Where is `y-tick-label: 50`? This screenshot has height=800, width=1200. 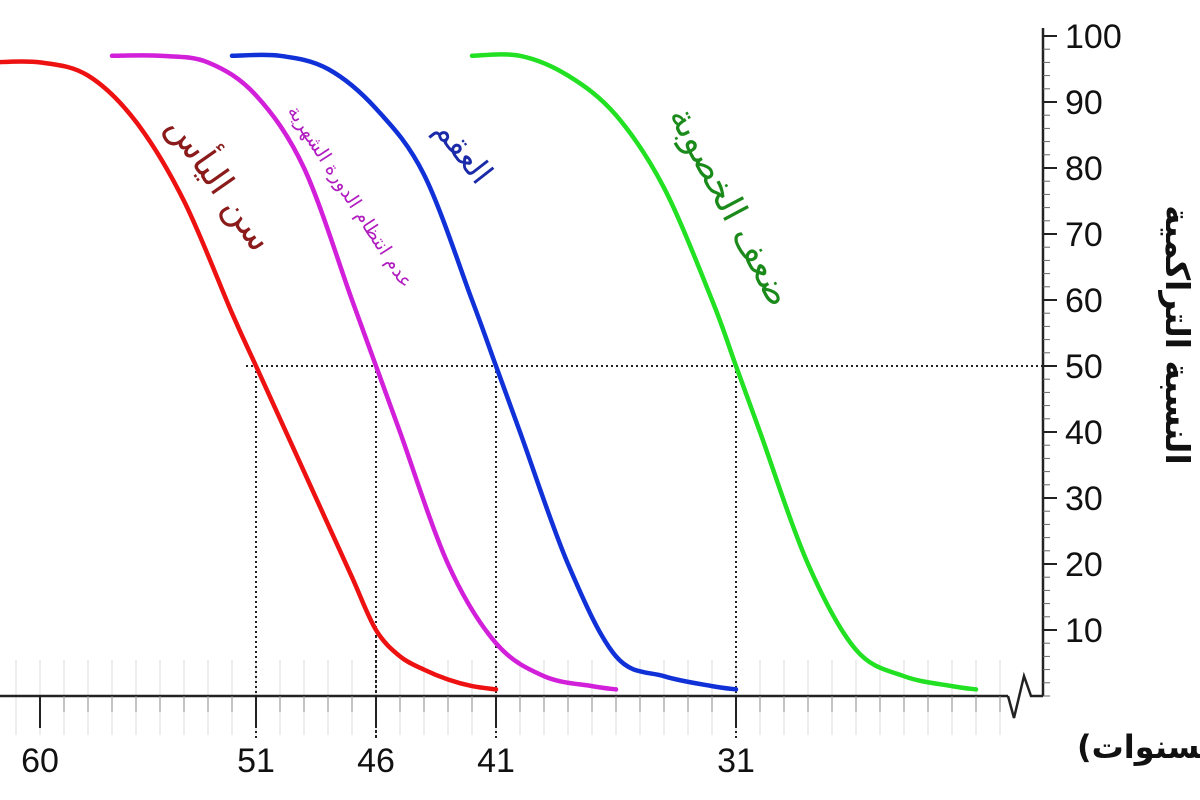
y-tick-label: 50 is located at coordinates (1084, 367).